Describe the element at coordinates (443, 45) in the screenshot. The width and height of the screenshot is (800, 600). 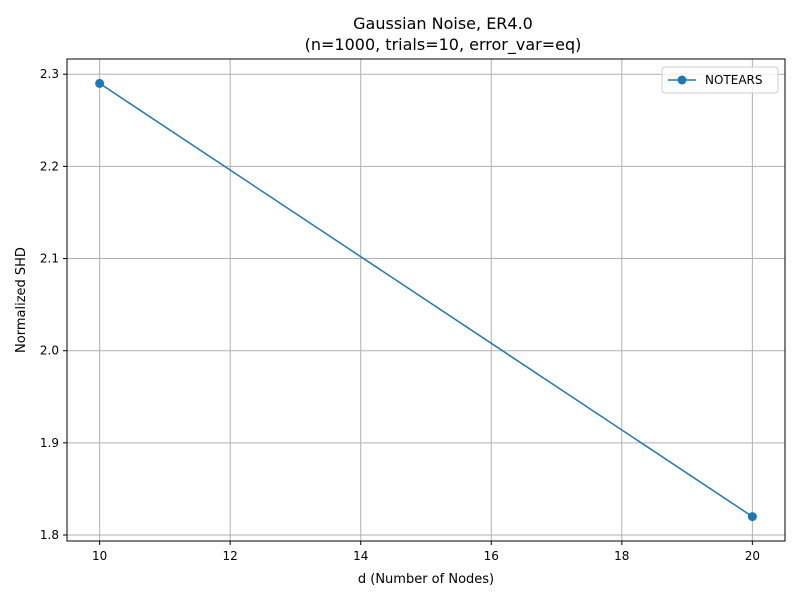
I see `chart-subtitle: (n=1000, trials=10, error_var=eq)` at that location.